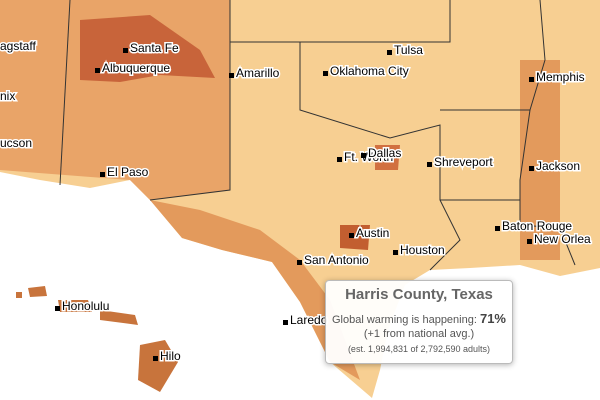 The image size is (600, 400). I want to click on tooltip-difference: (+1 from national avg.), so click(419, 334).